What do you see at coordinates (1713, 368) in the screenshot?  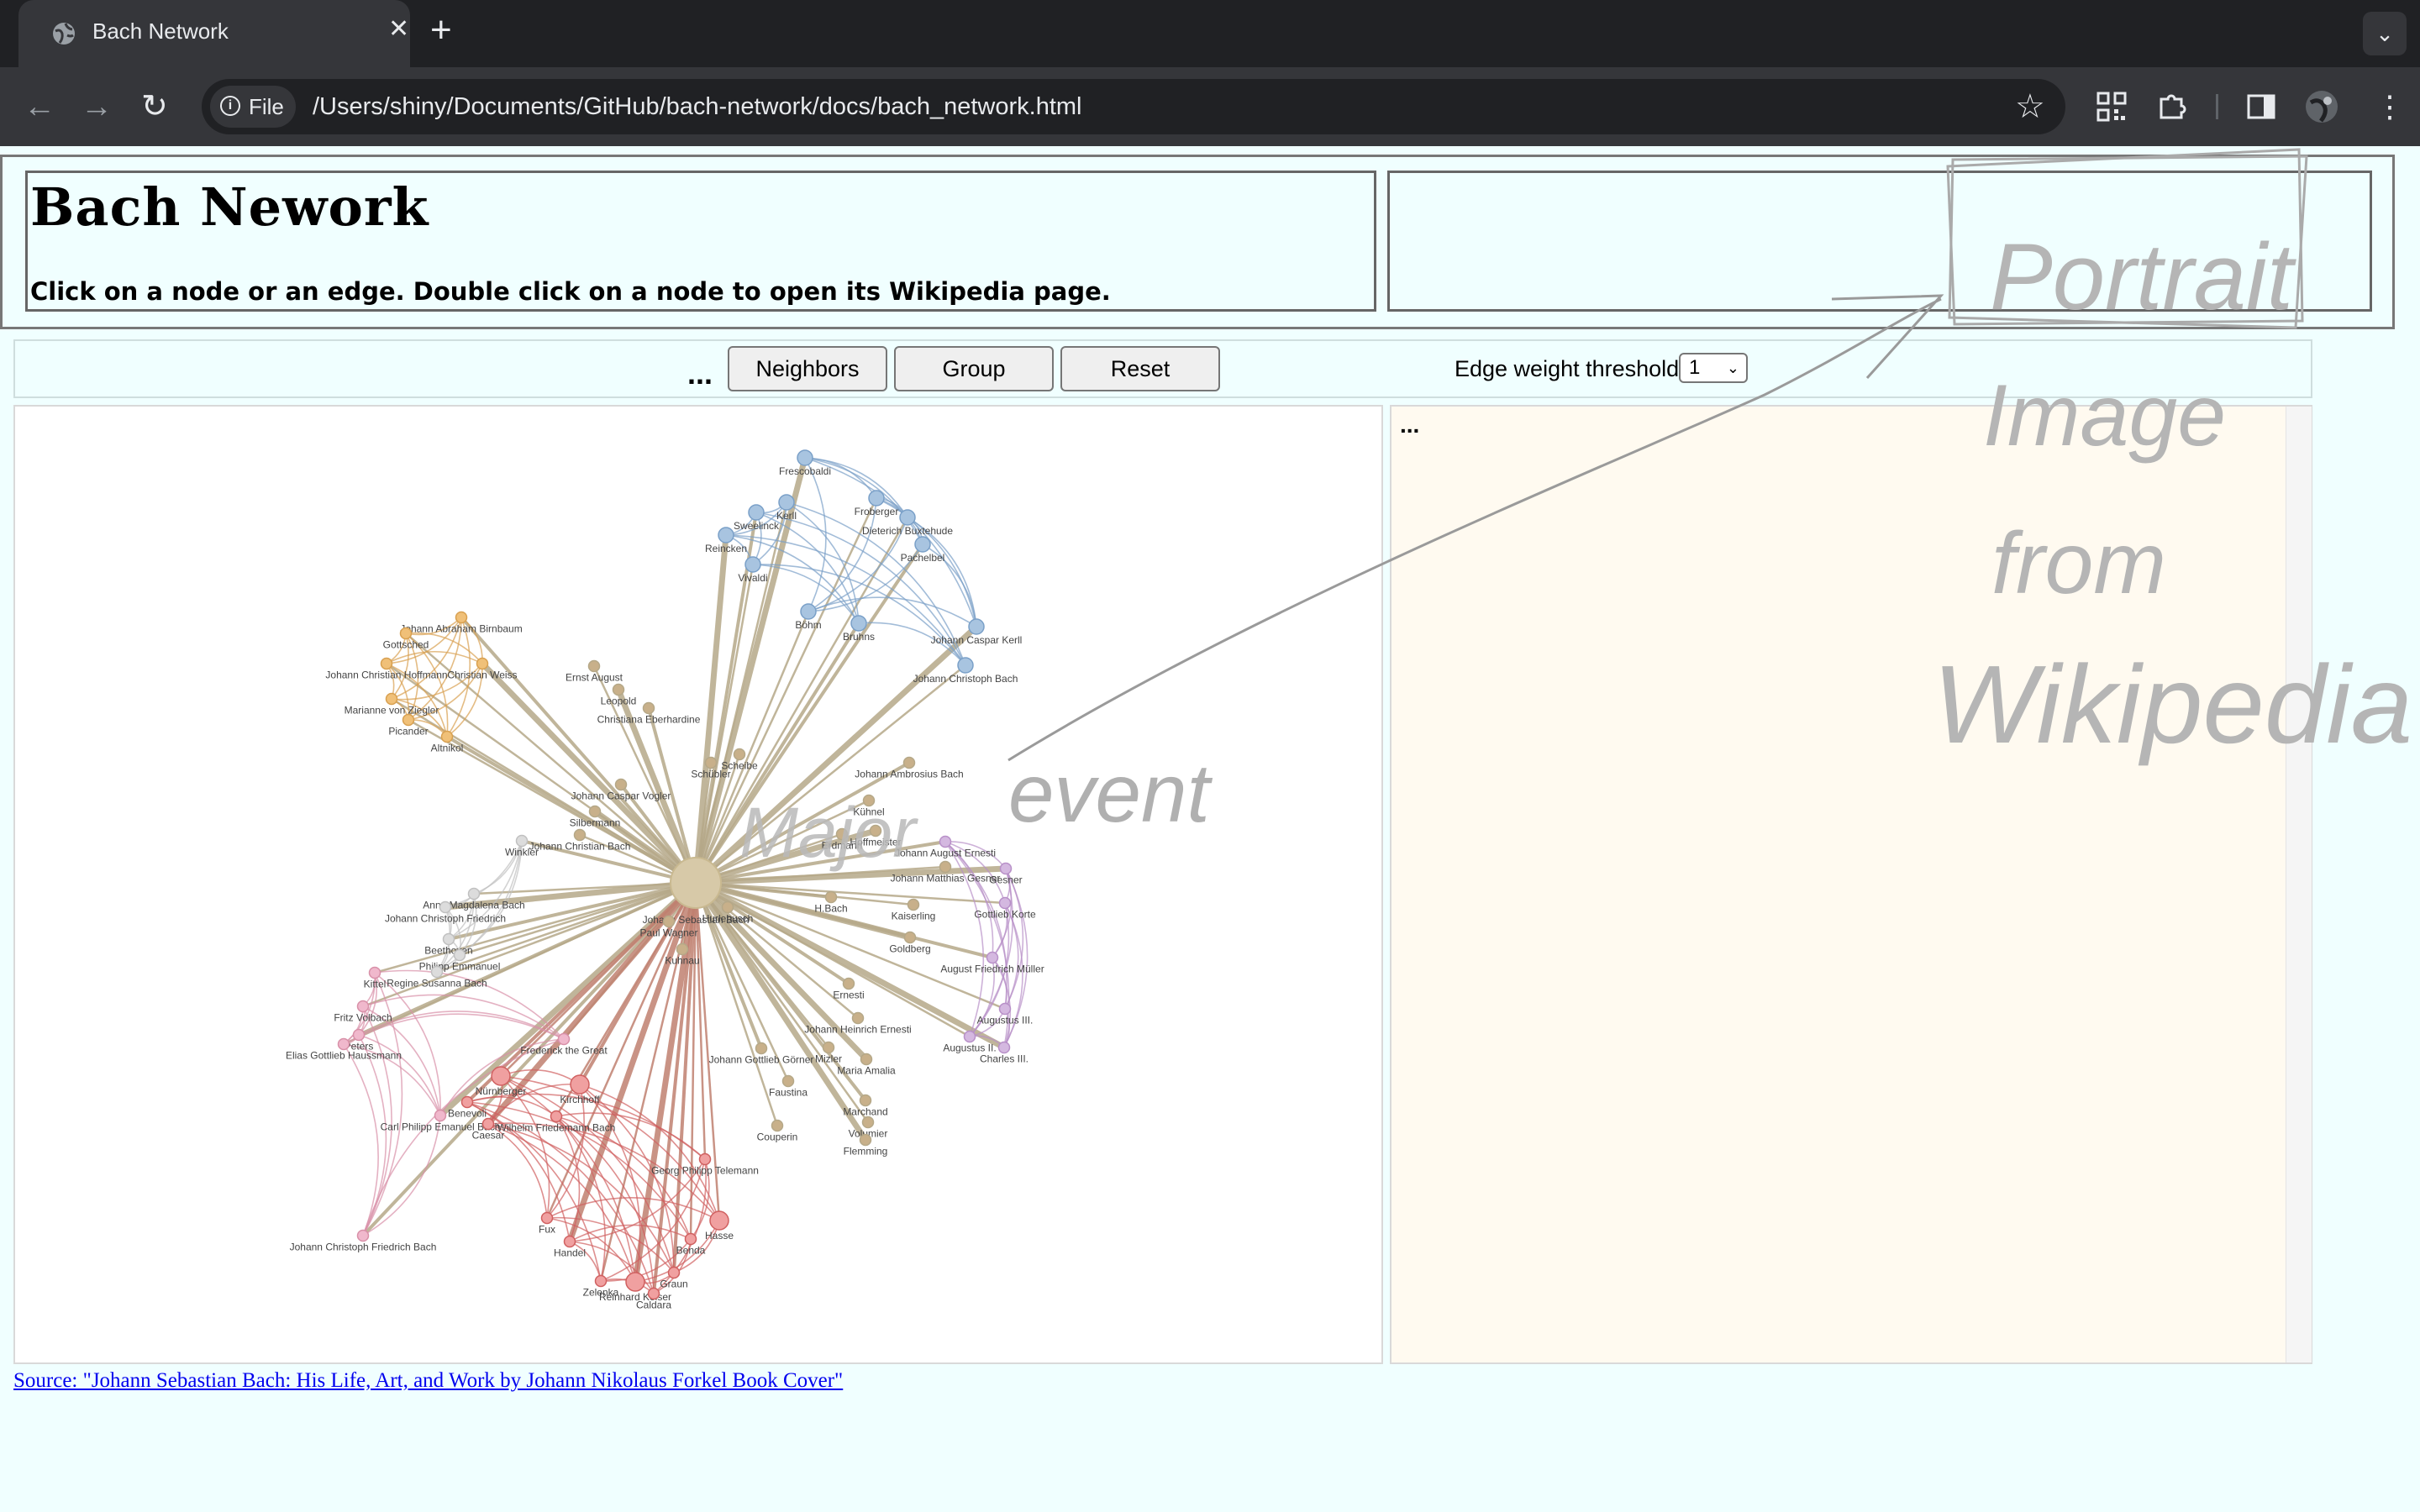 I see `threshold-select: 1 ⌄` at bounding box center [1713, 368].